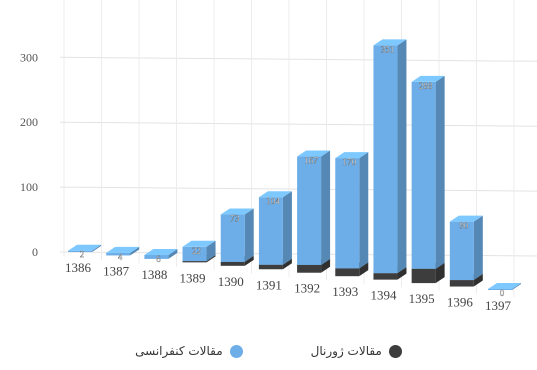 The image size is (537, 370). I want to click on data-label: 0, so click(502, 293).